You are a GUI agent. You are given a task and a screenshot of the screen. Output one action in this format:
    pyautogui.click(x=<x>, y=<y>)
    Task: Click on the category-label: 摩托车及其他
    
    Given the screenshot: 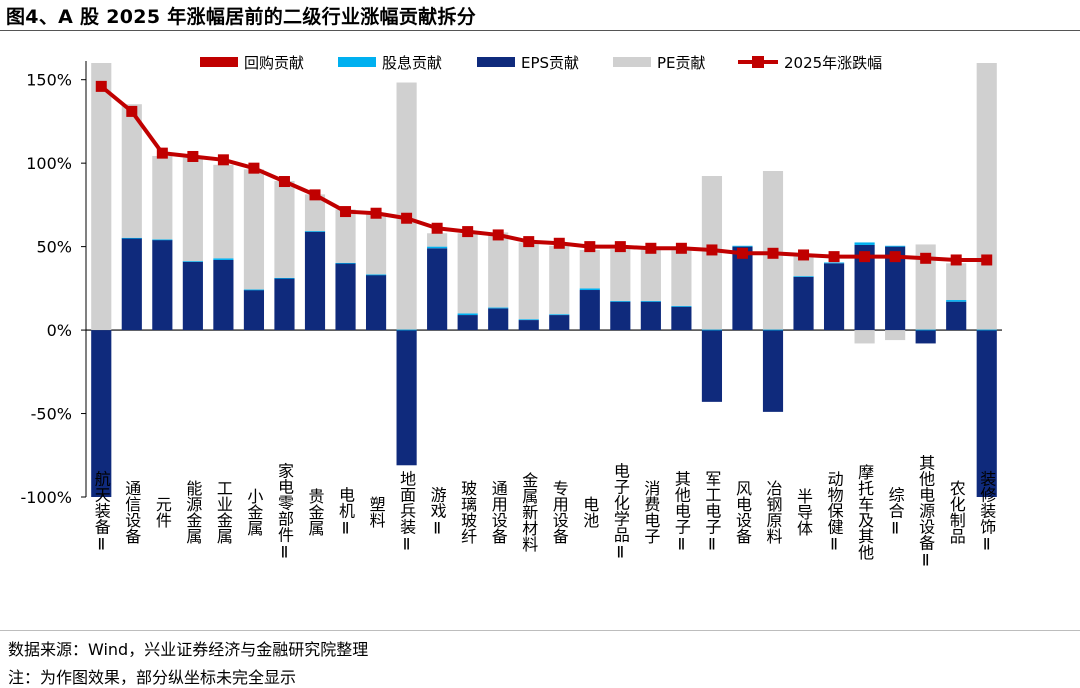 What is the action you would take?
    pyautogui.click(x=864, y=512)
    